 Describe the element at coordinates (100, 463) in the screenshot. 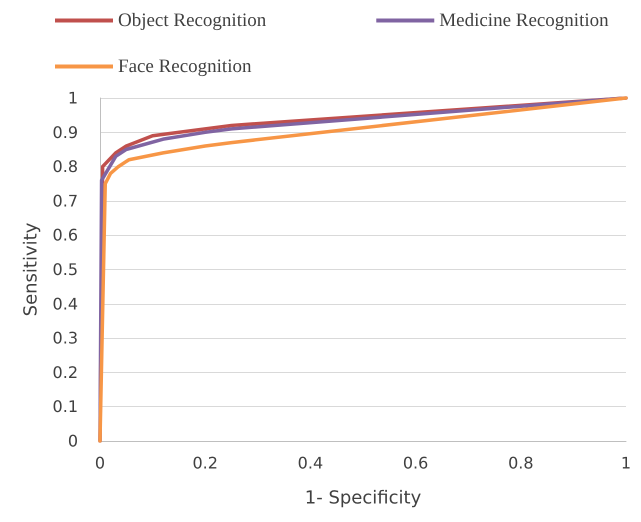

I see `x-tick-label: 0` at that location.